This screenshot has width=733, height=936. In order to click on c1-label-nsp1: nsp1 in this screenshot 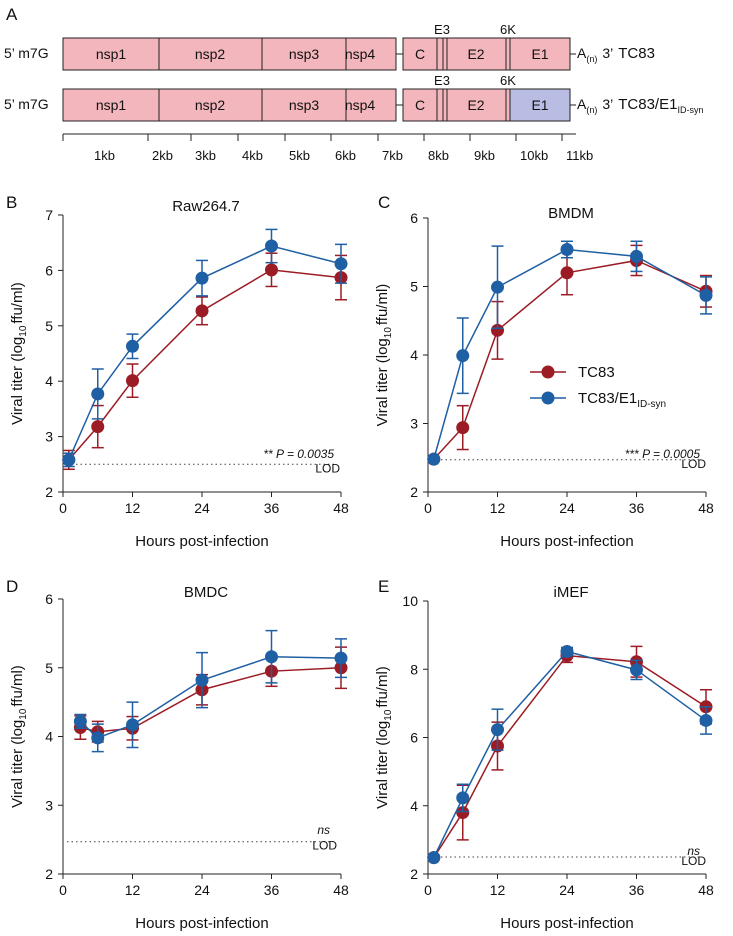, I will do `click(111, 54)`.